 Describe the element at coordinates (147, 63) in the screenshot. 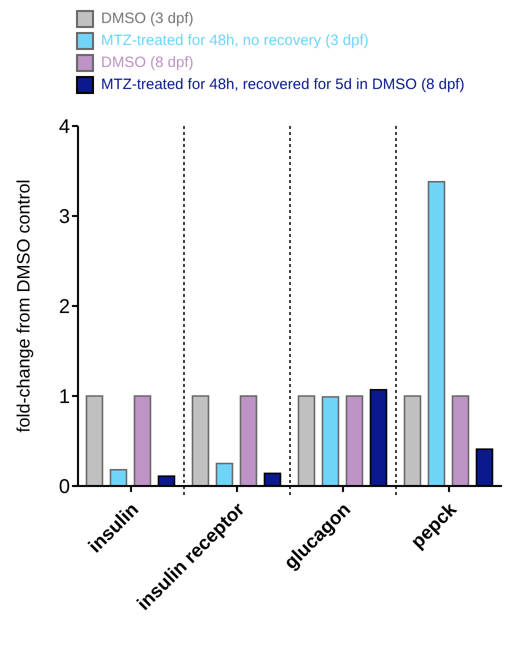

I see `legend-label: DMSO (8 dpf)` at that location.